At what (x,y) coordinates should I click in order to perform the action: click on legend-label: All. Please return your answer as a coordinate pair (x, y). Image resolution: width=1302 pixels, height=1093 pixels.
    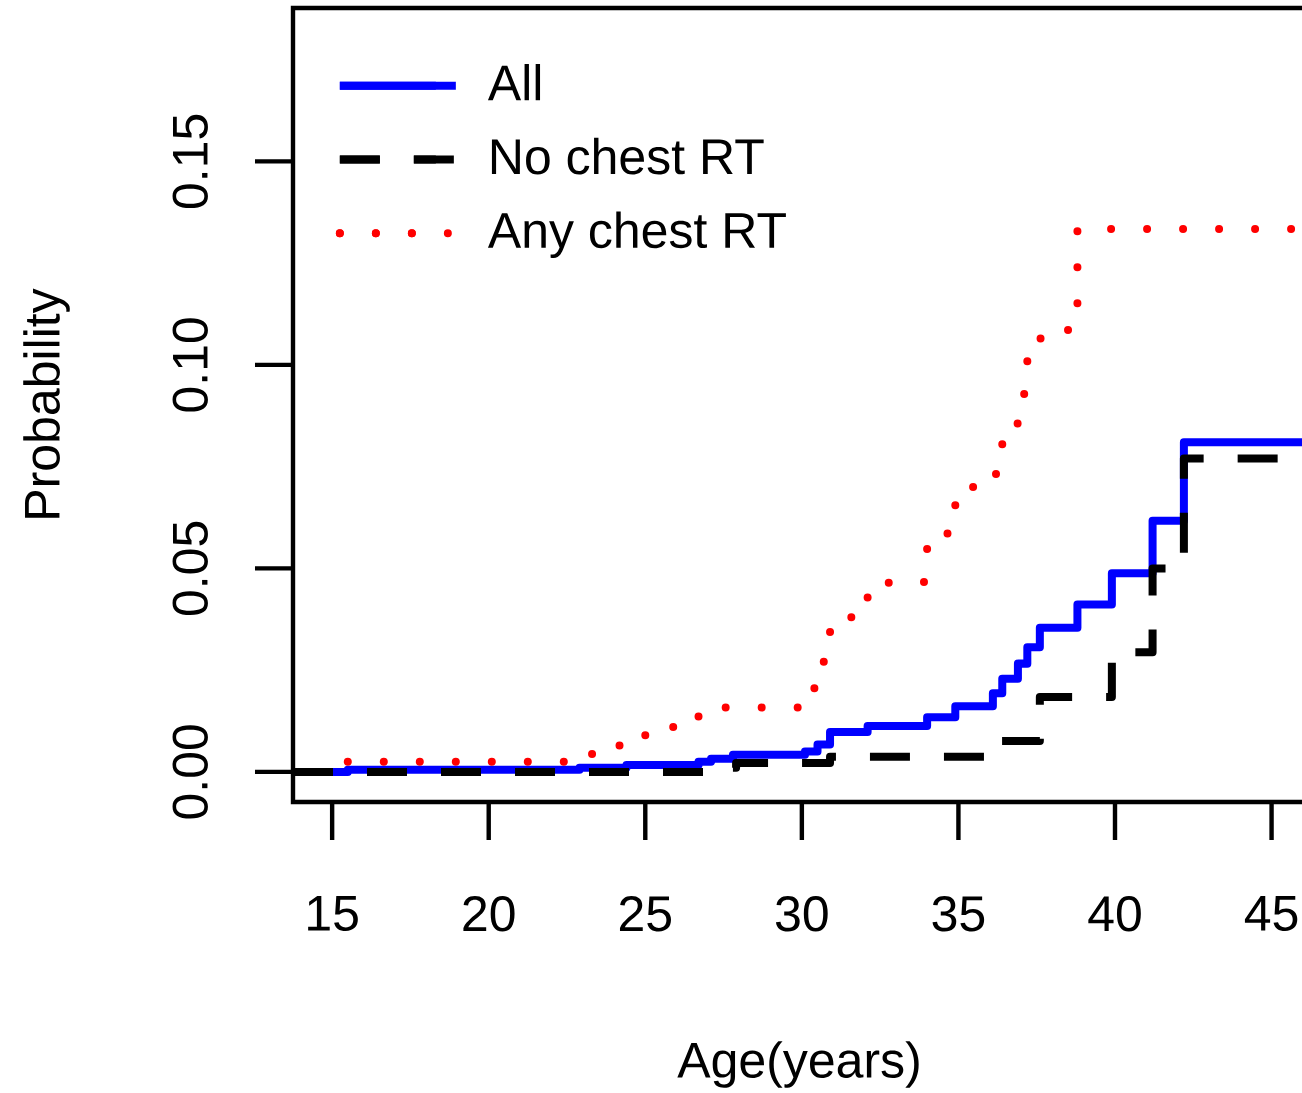
    Looking at the image, I should click on (514, 82).